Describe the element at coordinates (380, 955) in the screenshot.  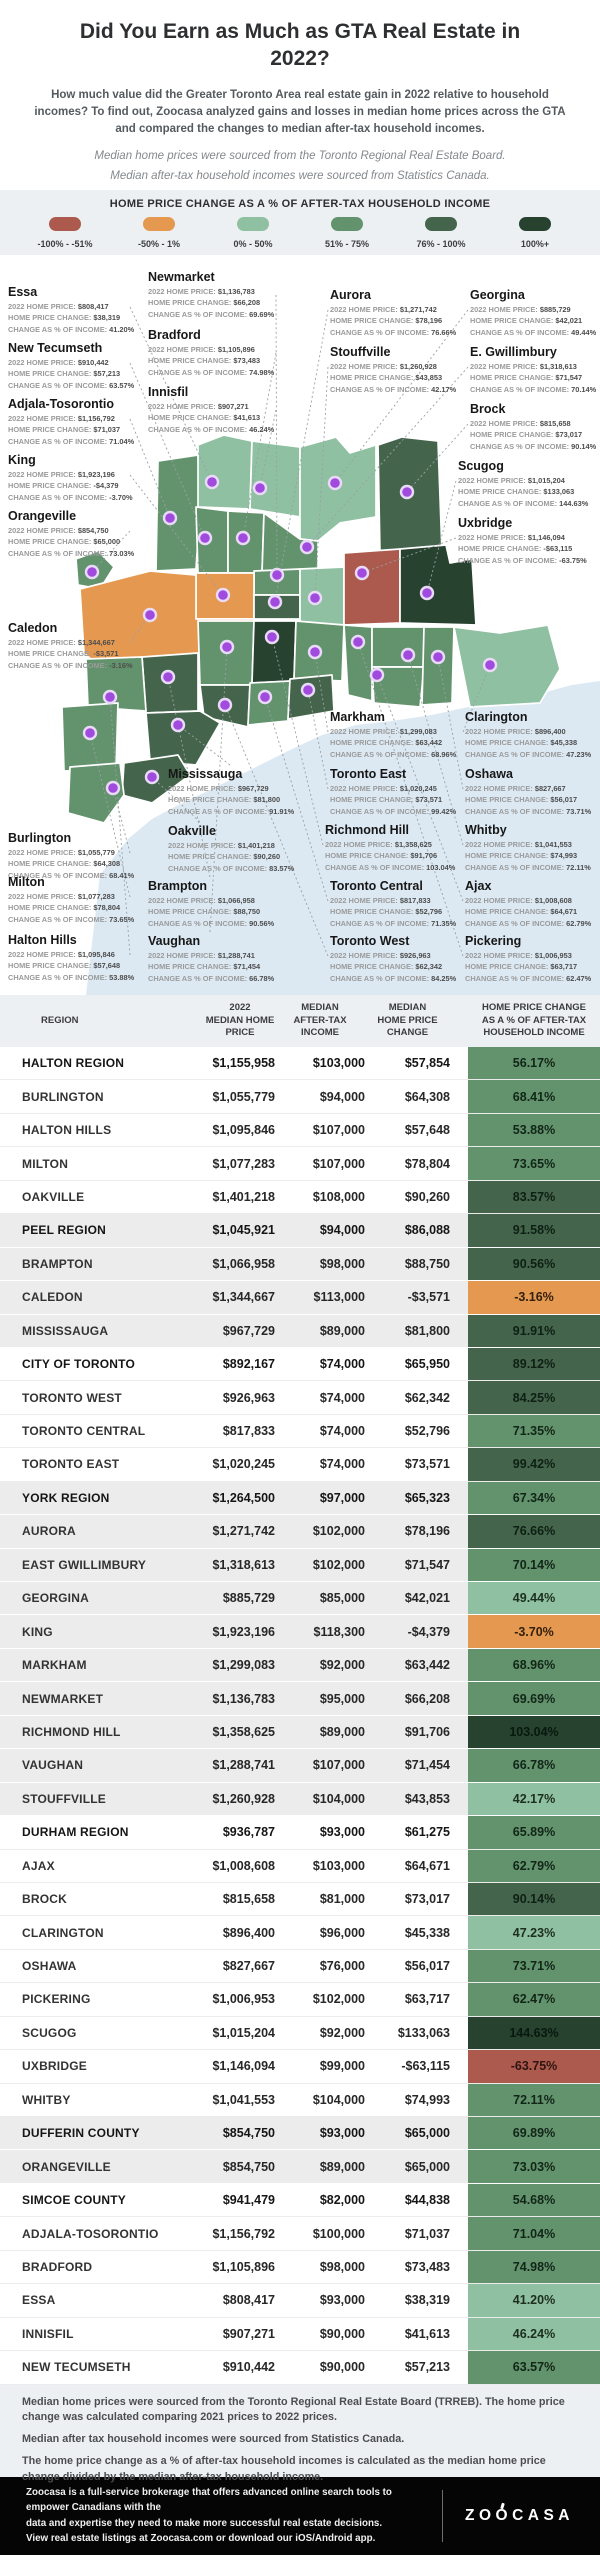
I see `map-label-price: 2022 HOME PRICE: $926,963` at that location.